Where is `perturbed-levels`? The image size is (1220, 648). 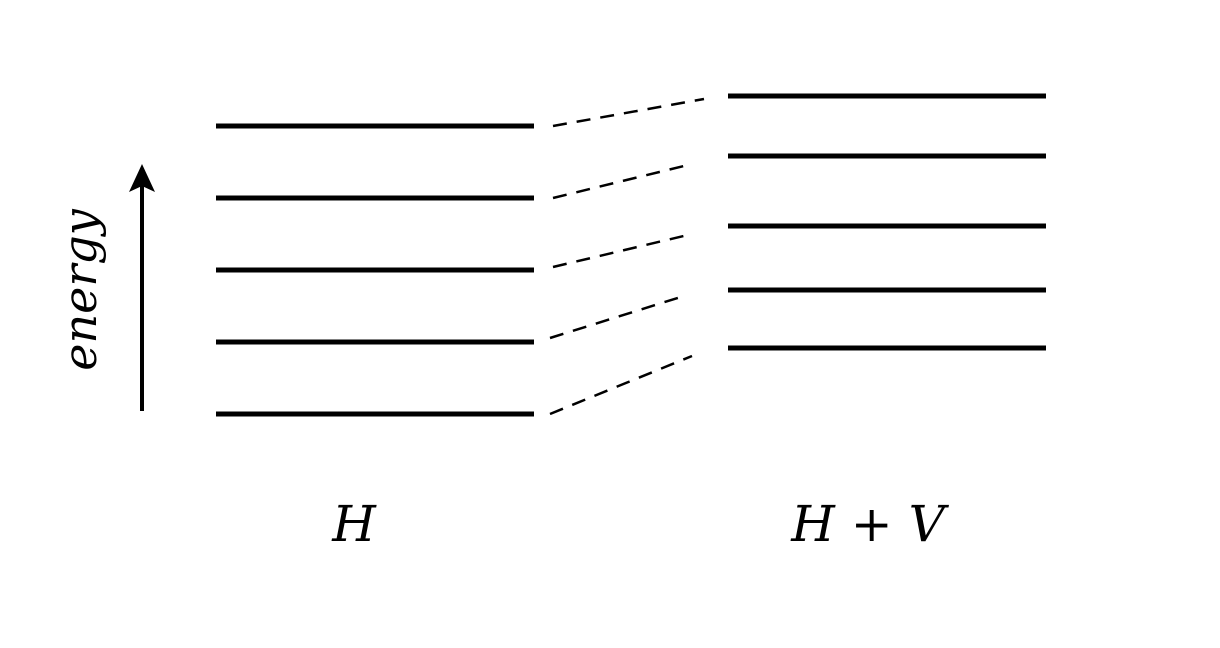
perturbed-levels is located at coordinates (887, 222).